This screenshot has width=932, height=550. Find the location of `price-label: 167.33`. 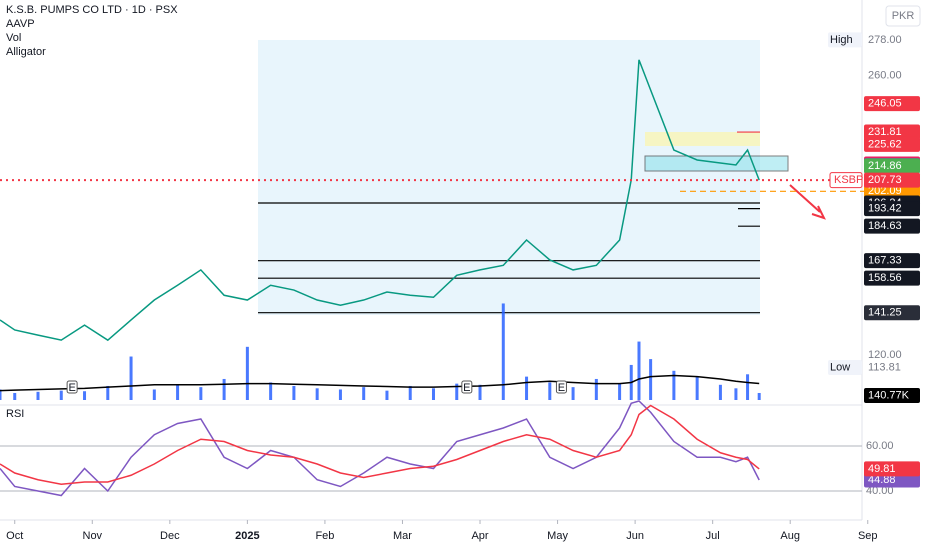

price-label: 167.33 is located at coordinates (885, 261).